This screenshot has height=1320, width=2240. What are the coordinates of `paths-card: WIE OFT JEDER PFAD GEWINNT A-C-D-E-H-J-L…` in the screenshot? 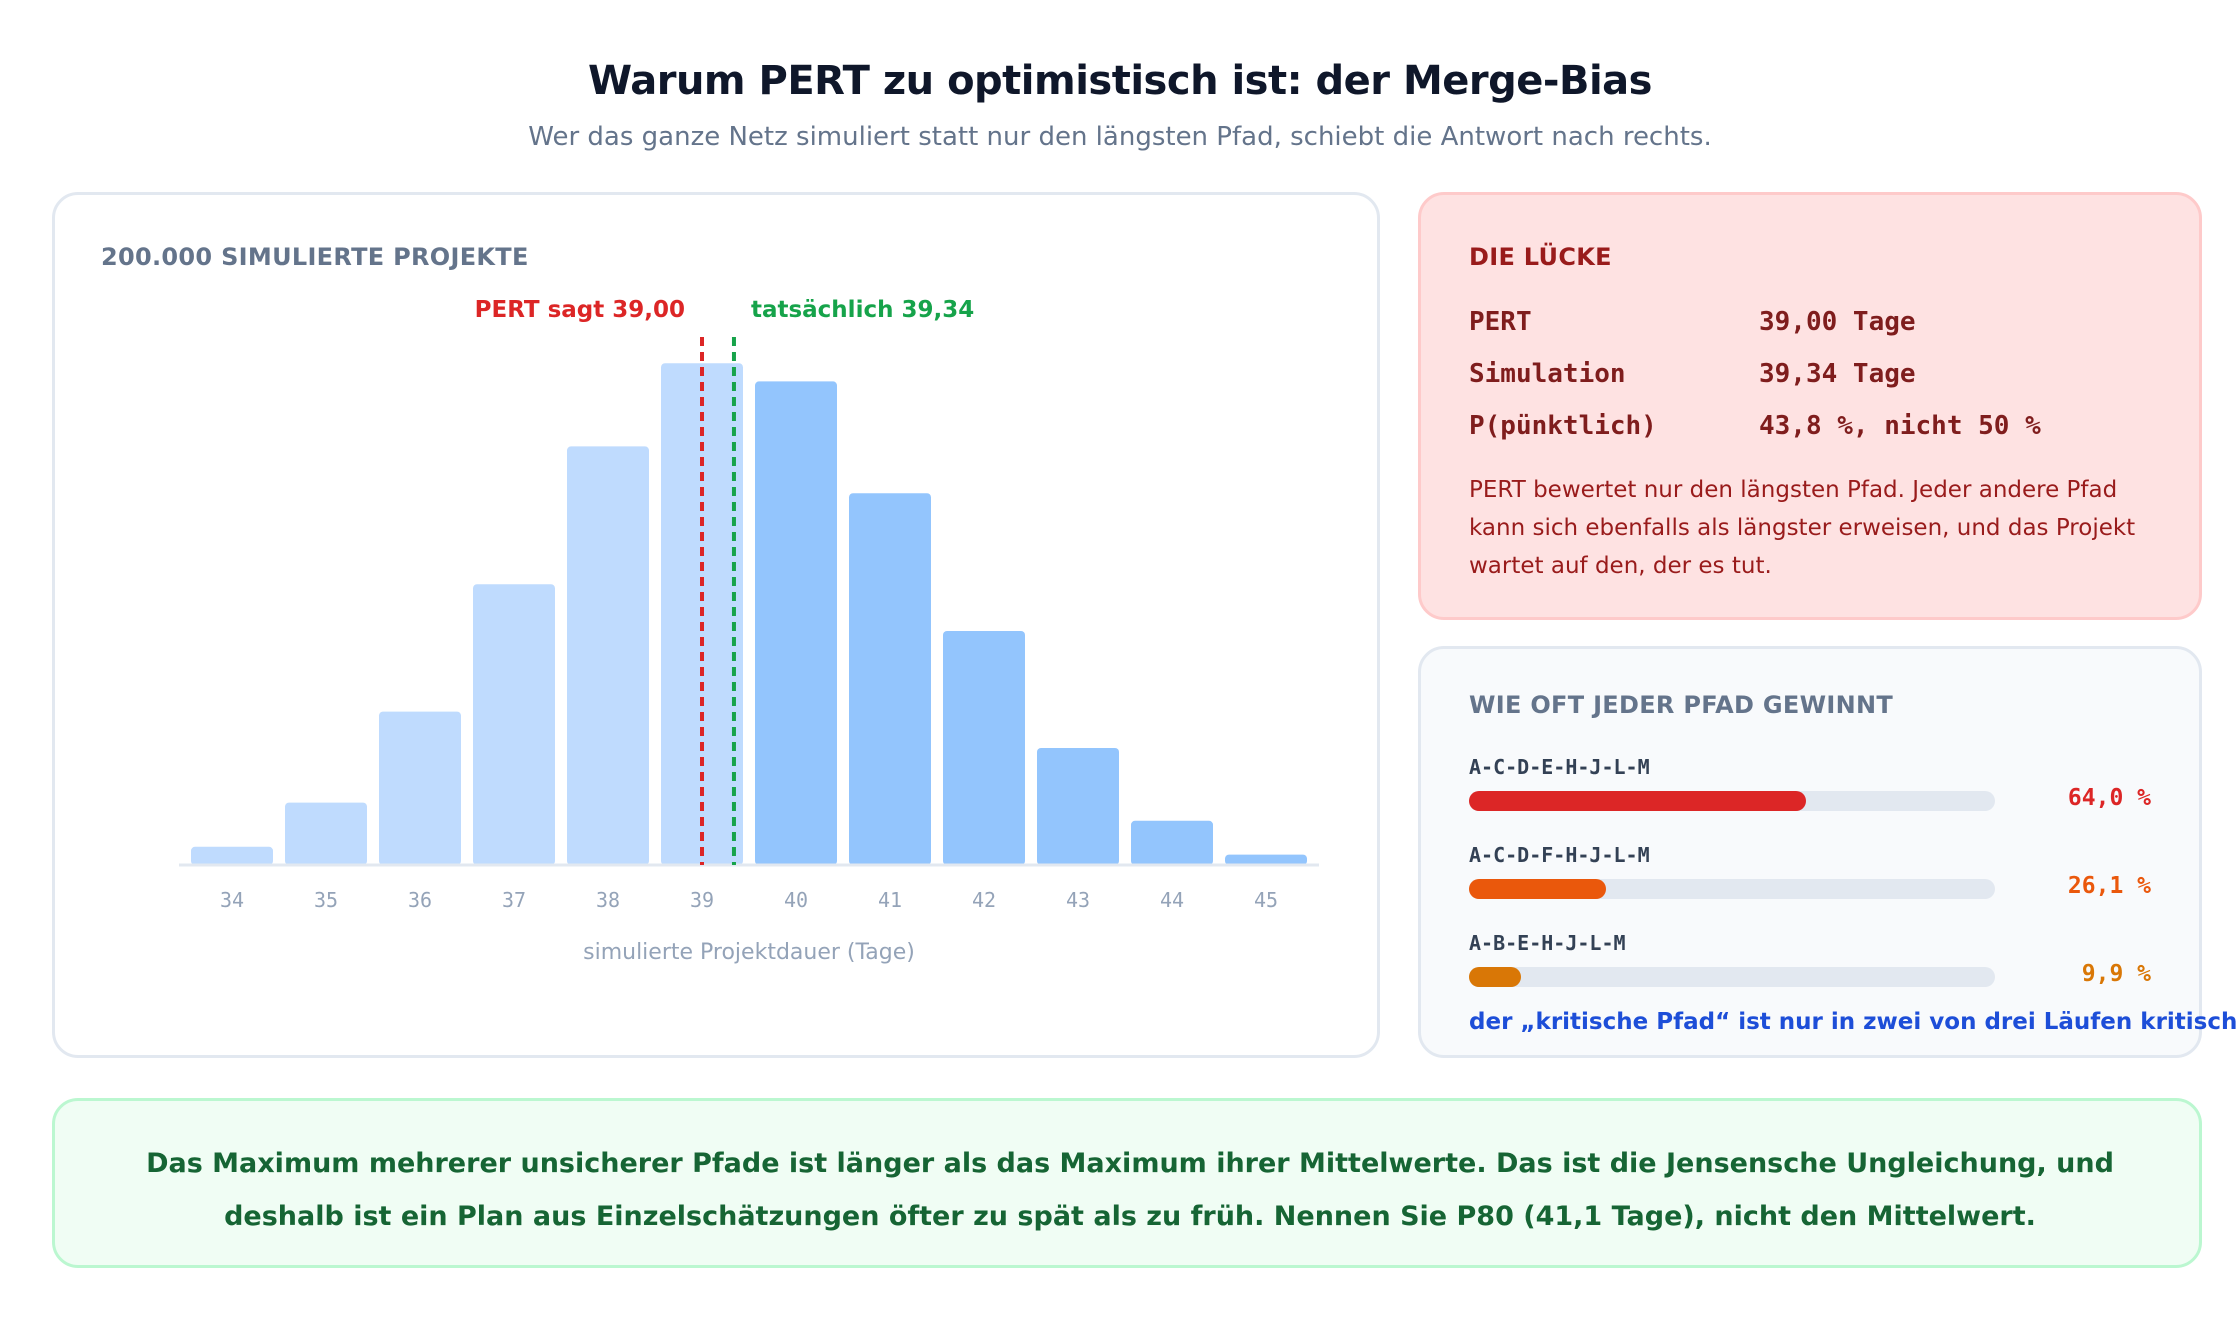 It's located at (1827, 852).